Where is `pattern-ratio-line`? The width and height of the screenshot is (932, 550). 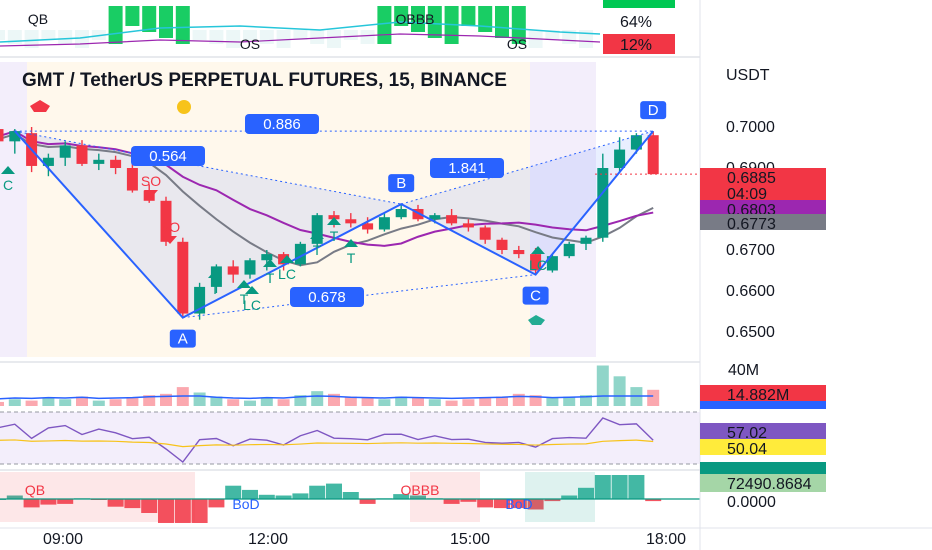
pattern-ratio-line is located at coordinates (208, 167).